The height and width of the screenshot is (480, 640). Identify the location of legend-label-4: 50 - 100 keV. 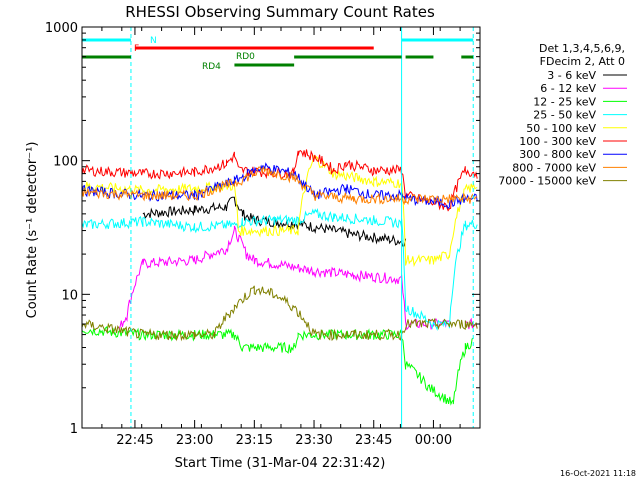
(561, 128).